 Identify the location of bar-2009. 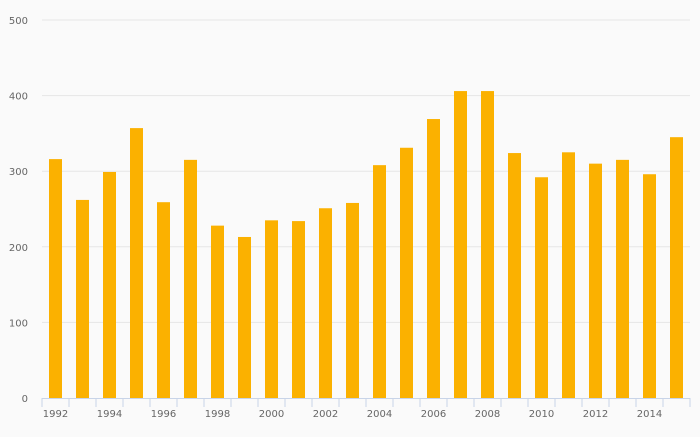
(514, 275).